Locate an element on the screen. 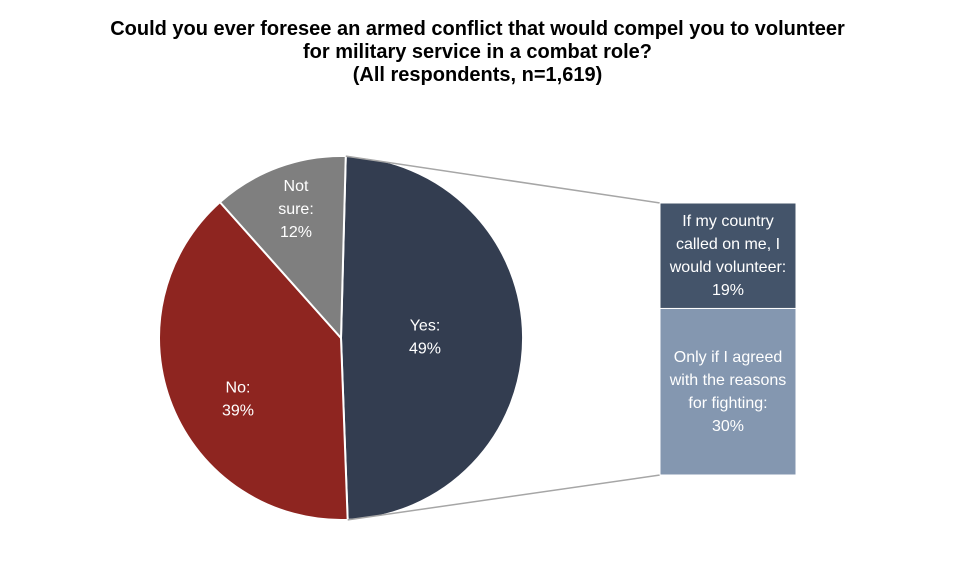 The image size is (955, 574). bar-segment-only-if-agreed is located at coordinates (728, 391).